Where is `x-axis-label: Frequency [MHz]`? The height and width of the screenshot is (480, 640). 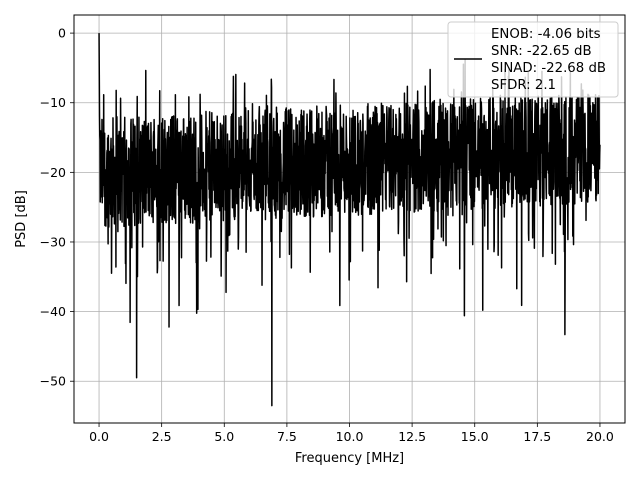
x-axis-label: Frequency [MHz] is located at coordinates (349, 458).